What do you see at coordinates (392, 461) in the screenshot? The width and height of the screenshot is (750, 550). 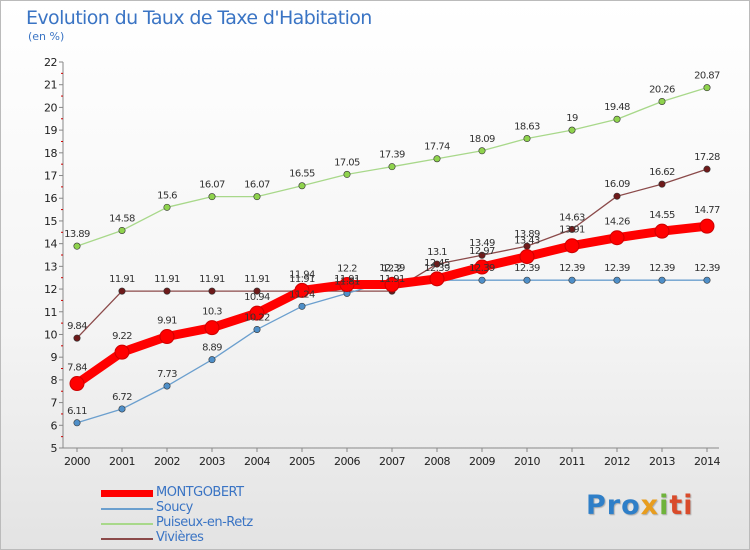 I see `x-tick-label: 2007` at bounding box center [392, 461].